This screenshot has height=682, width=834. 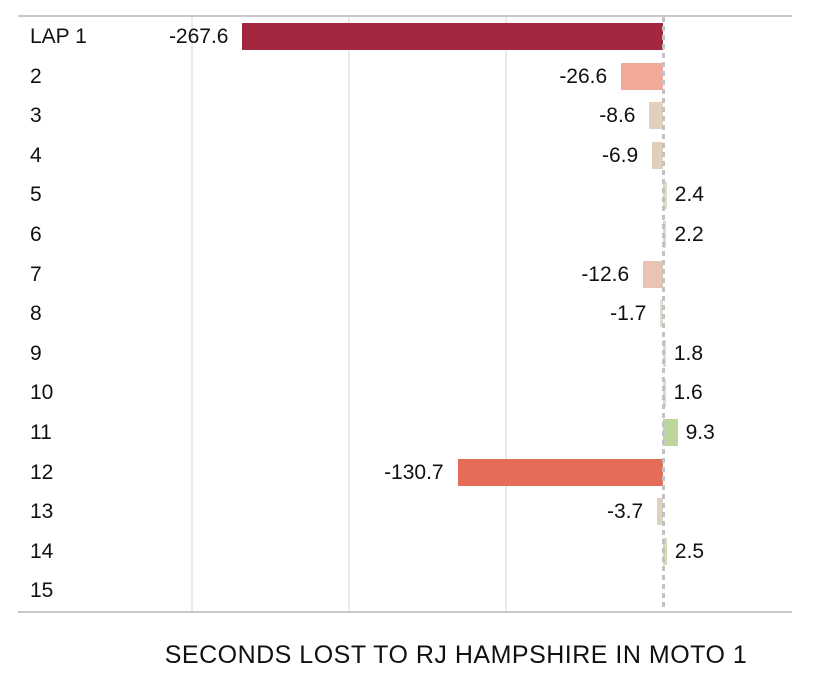 What do you see at coordinates (41, 432) in the screenshot?
I see `category-label: 11` at bounding box center [41, 432].